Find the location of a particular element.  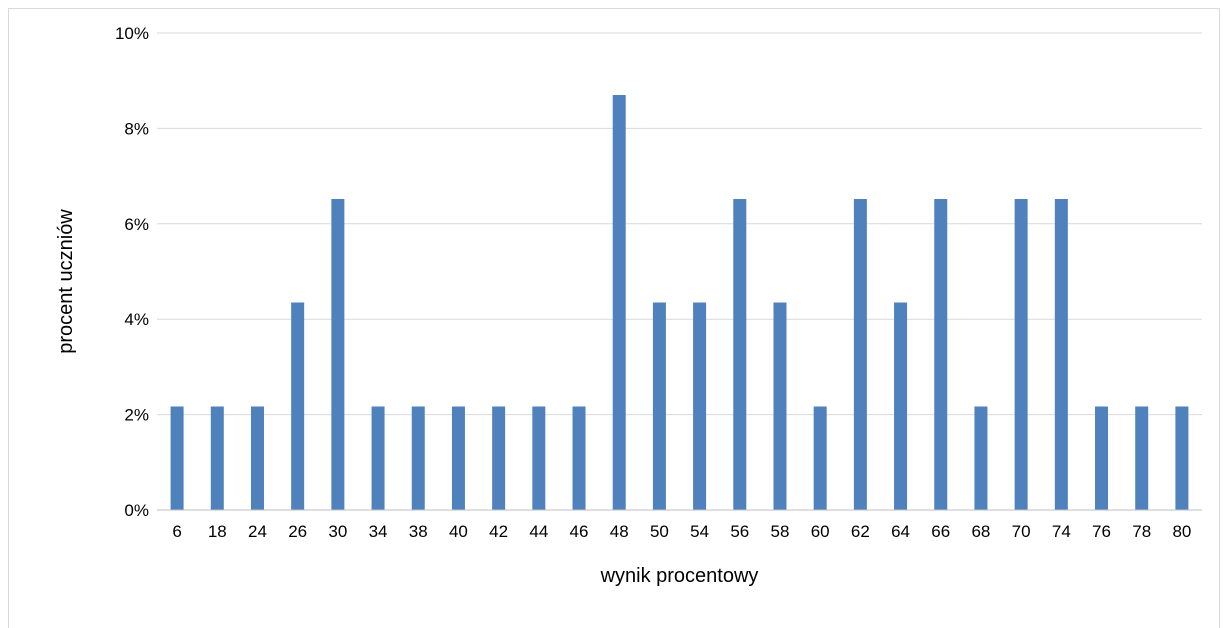

x-tick-label: 30 is located at coordinates (337, 531).